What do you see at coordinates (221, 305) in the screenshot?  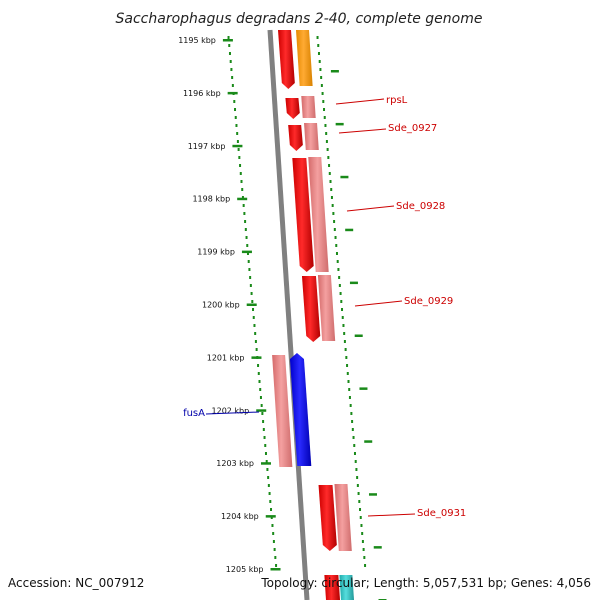 I see `ruler-tick-label: 1200 kbp` at bounding box center [221, 305].